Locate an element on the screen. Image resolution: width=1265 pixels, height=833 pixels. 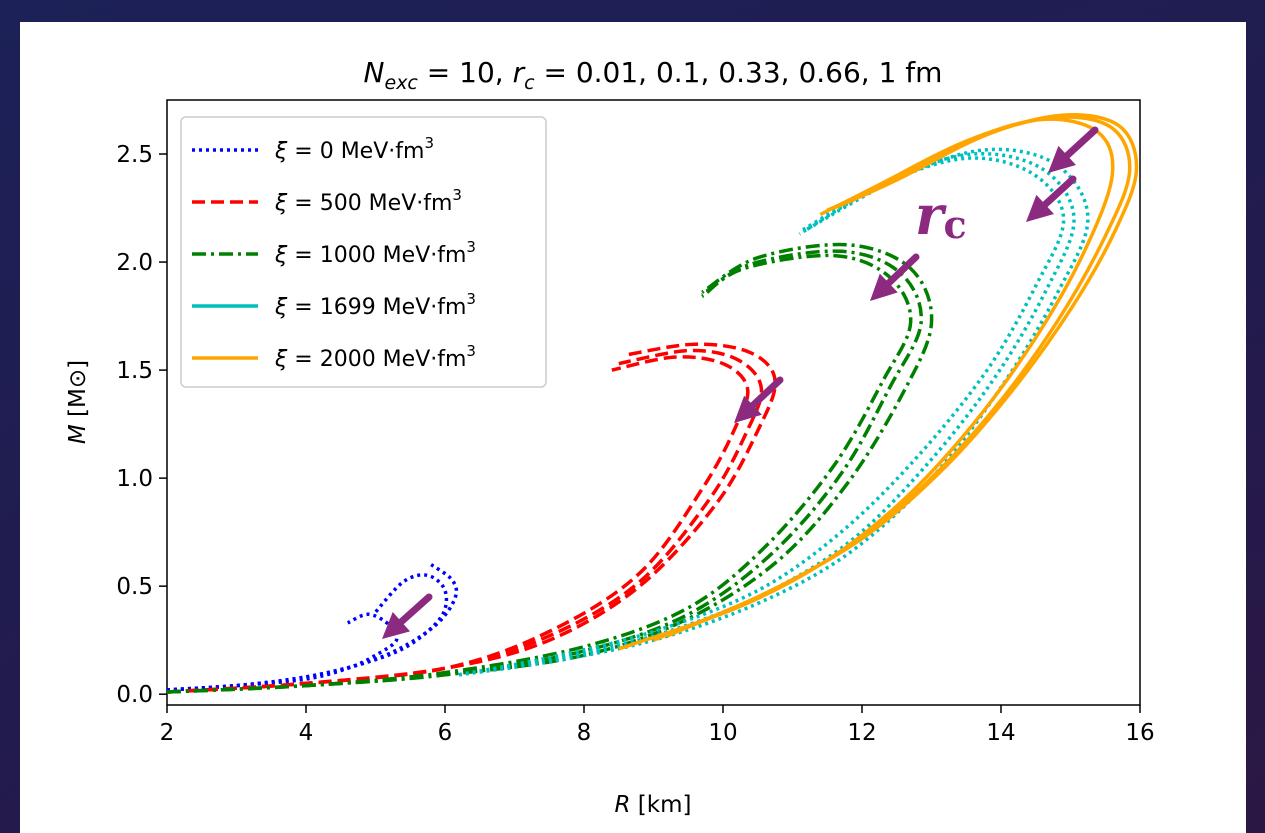
x-axis-label: R [km] is located at coordinates (653, 805).